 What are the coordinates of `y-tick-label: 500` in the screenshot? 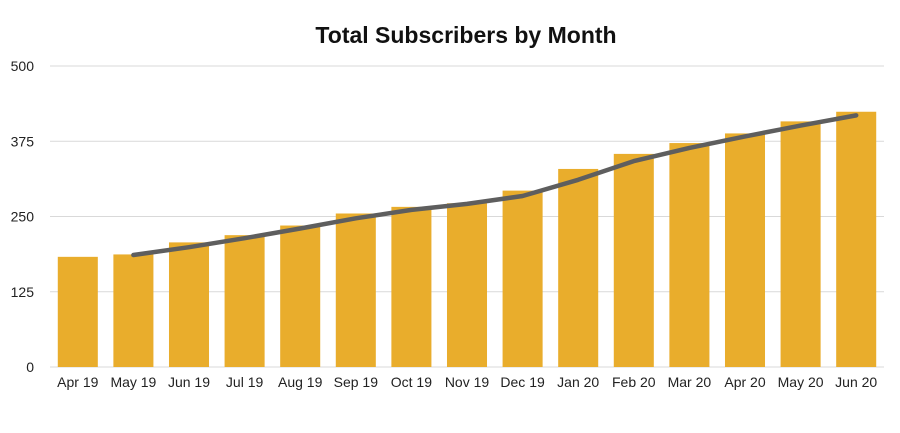 It's located at (23, 66).